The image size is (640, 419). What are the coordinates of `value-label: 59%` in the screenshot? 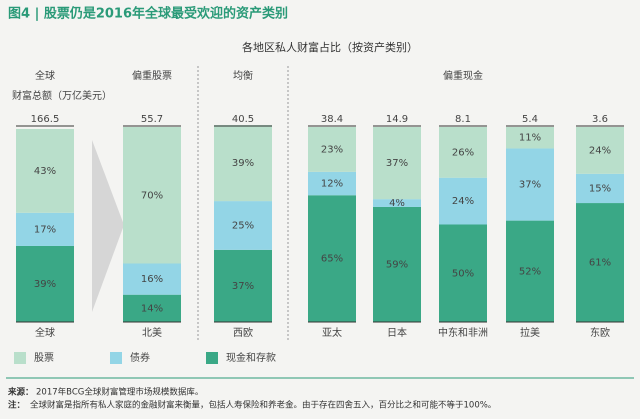 It's located at (397, 264).